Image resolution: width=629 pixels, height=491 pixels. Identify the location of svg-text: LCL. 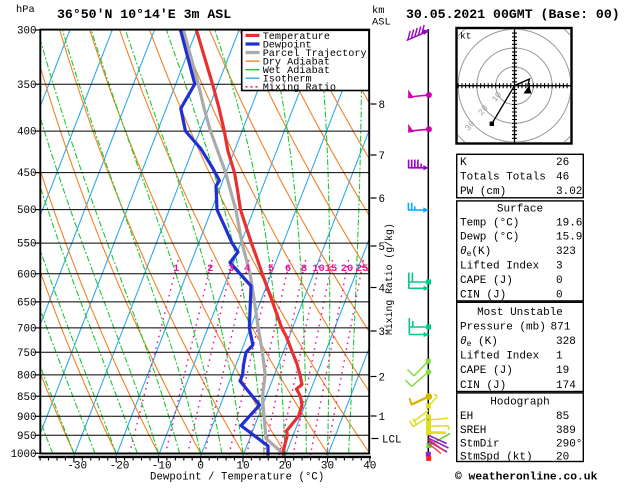
(391, 441).